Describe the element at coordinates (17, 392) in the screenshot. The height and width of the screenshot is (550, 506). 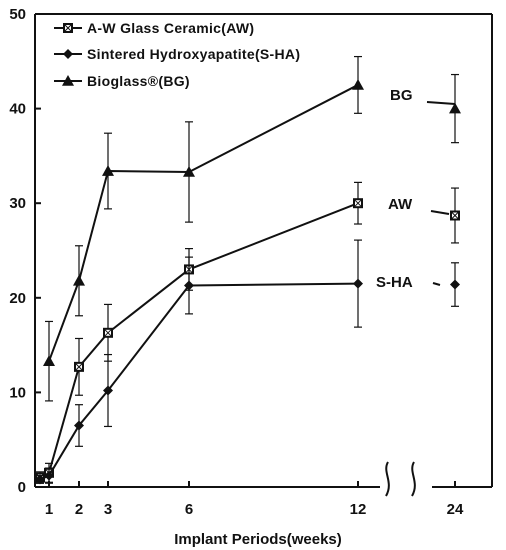
I see `y-tick-label: 10` at that location.